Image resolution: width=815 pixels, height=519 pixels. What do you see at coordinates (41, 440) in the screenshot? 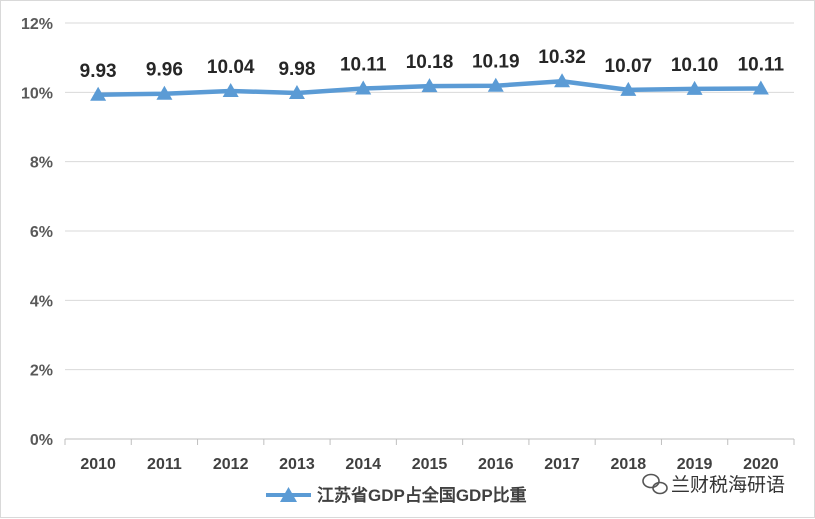
I see `y-tick-label: 0%` at bounding box center [41, 440].